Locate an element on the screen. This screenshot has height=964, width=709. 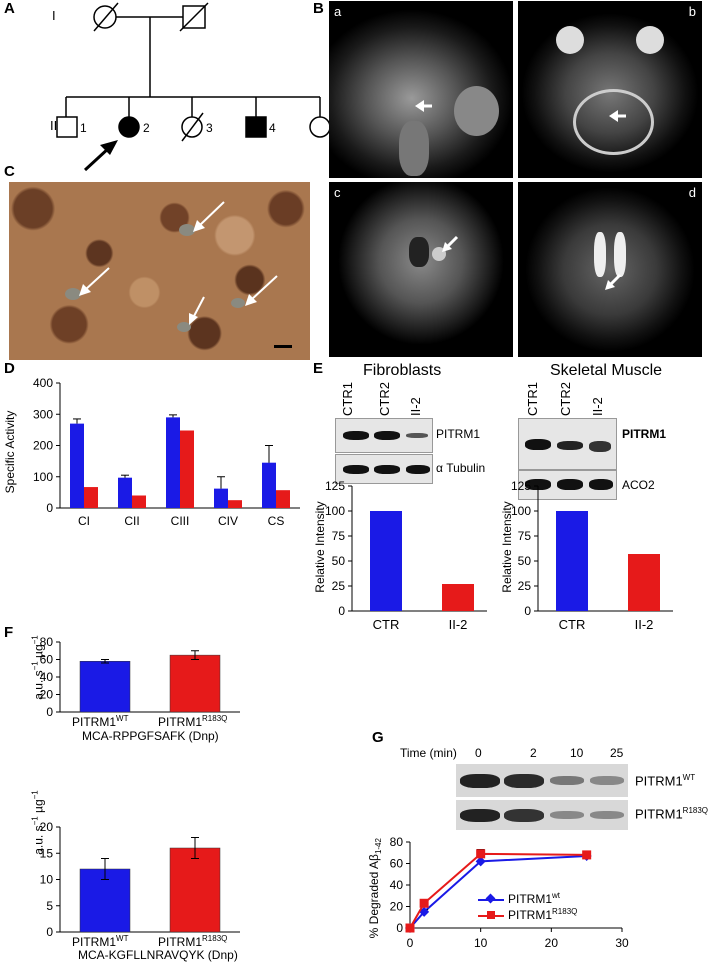
member-4-label: 4 is located at coordinates (272, 128).